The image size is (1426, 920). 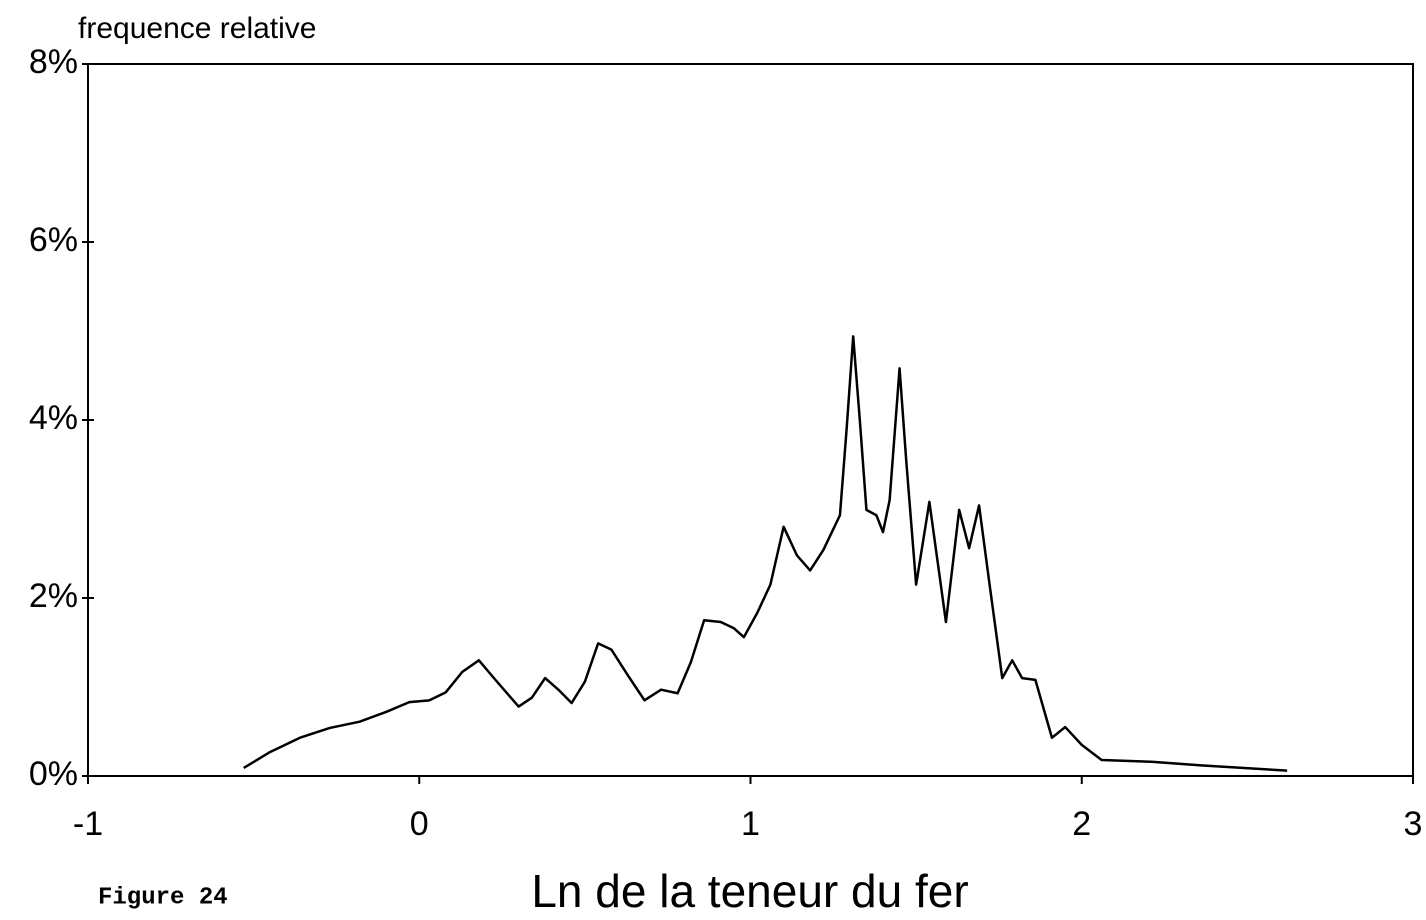 What do you see at coordinates (53, 418) in the screenshot?
I see `y-tick-label: 4%` at bounding box center [53, 418].